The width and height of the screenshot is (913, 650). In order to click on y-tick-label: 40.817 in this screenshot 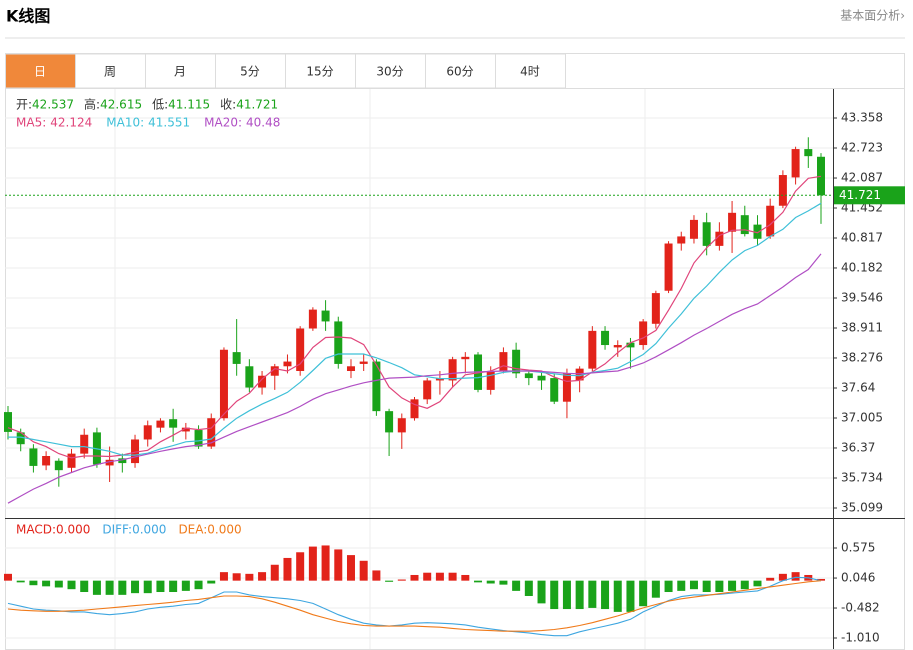, I will do `click(862, 237)`.